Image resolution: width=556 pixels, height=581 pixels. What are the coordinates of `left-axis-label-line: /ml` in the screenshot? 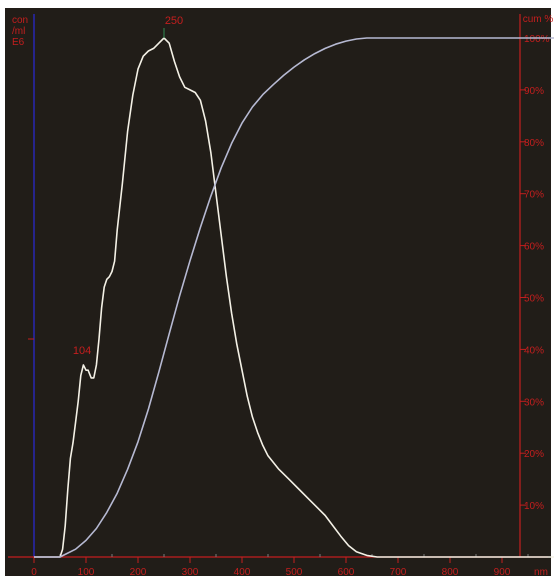 It's located at (18, 31).